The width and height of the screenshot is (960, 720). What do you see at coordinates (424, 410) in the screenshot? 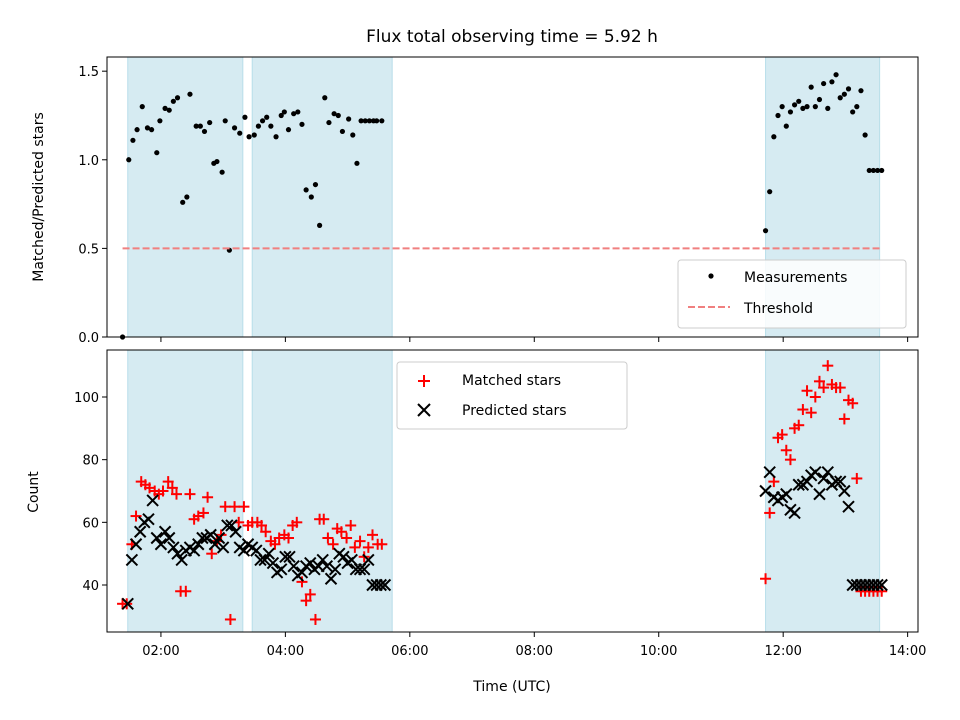
I see `legend-marker-predicted-stars` at bounding box center [424, 410].